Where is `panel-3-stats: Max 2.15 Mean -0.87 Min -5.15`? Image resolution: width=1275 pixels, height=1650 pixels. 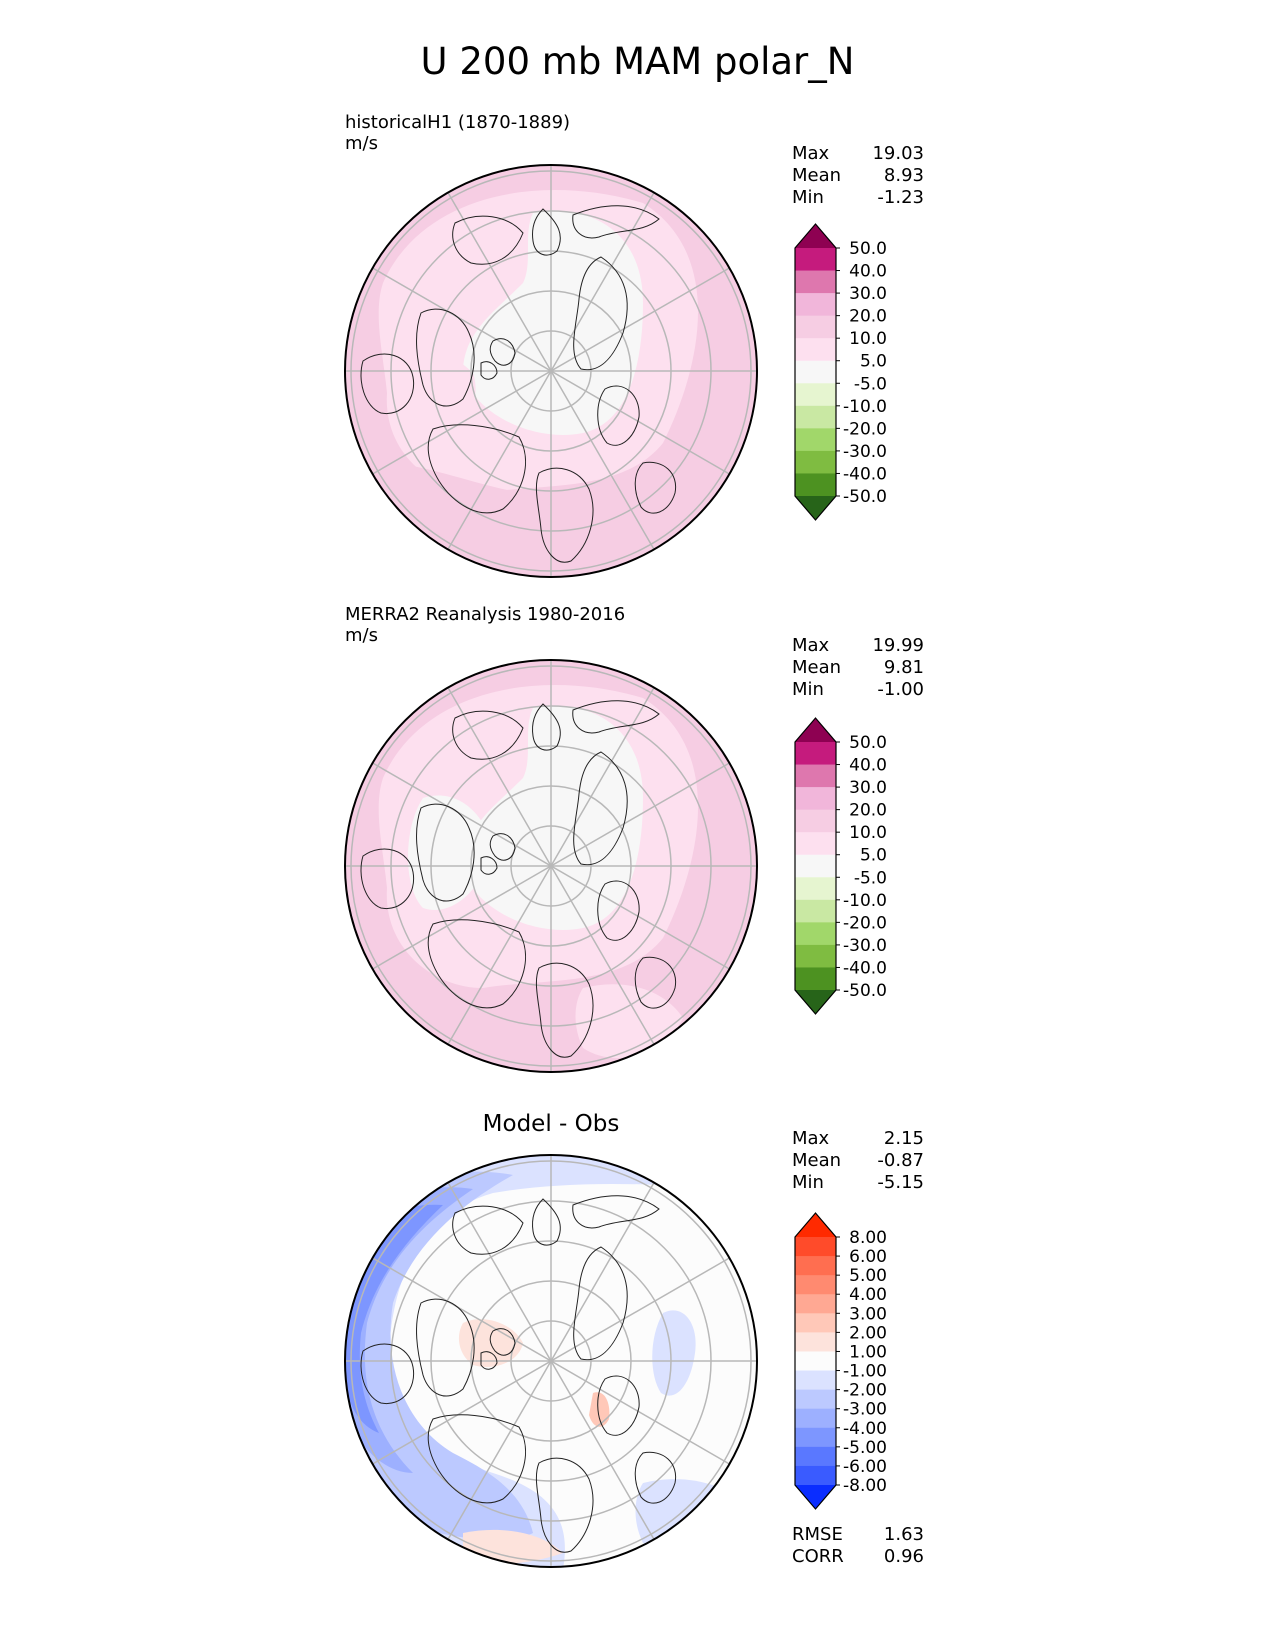 panel-3-stats: Max 2.15 Mean -0.87 Min -5.15 is located at coordinates (858, 1161).